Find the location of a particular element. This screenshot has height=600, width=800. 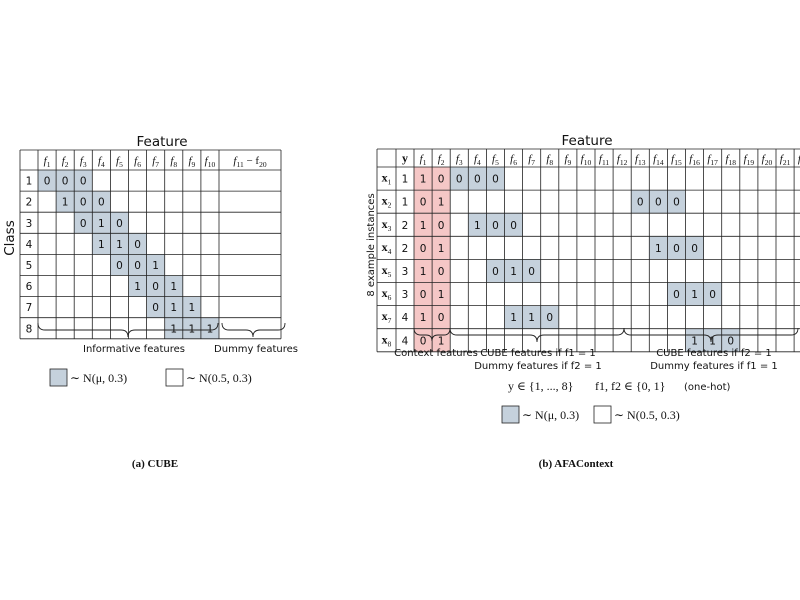

cube-feature-title: Feature is located at coordinates (161, 142).